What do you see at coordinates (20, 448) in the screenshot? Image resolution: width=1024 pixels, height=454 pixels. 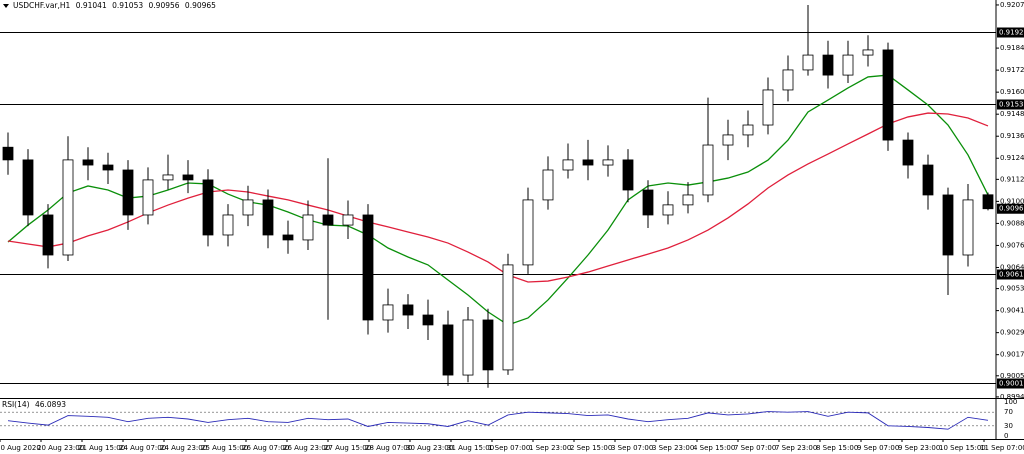 I see `x-tick-label: 20 Aug 2020` at bounding box center [20, 448].